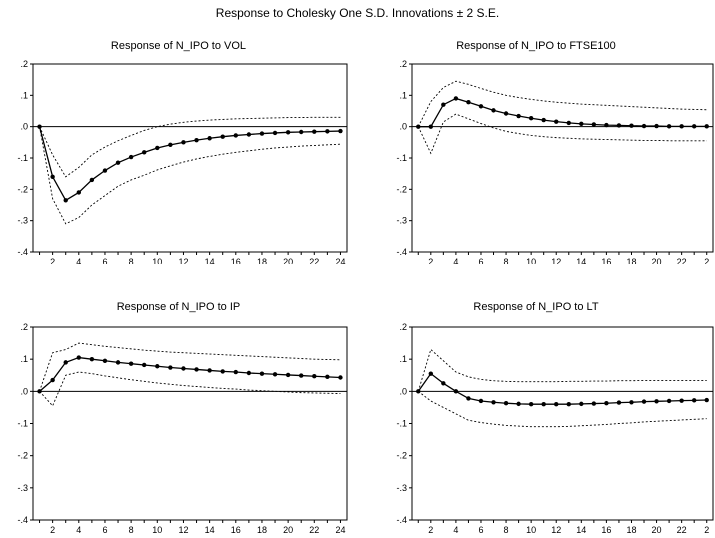  I want to click on chart-title: Response of N_IPO to LT, so click(536, 307).